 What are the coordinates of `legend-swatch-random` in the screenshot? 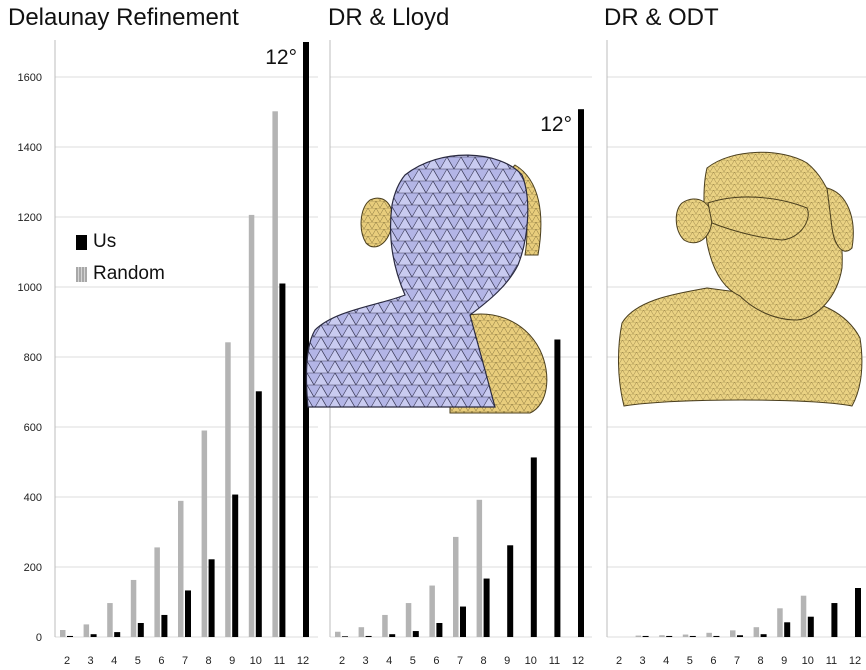 It's located at (81, 274).